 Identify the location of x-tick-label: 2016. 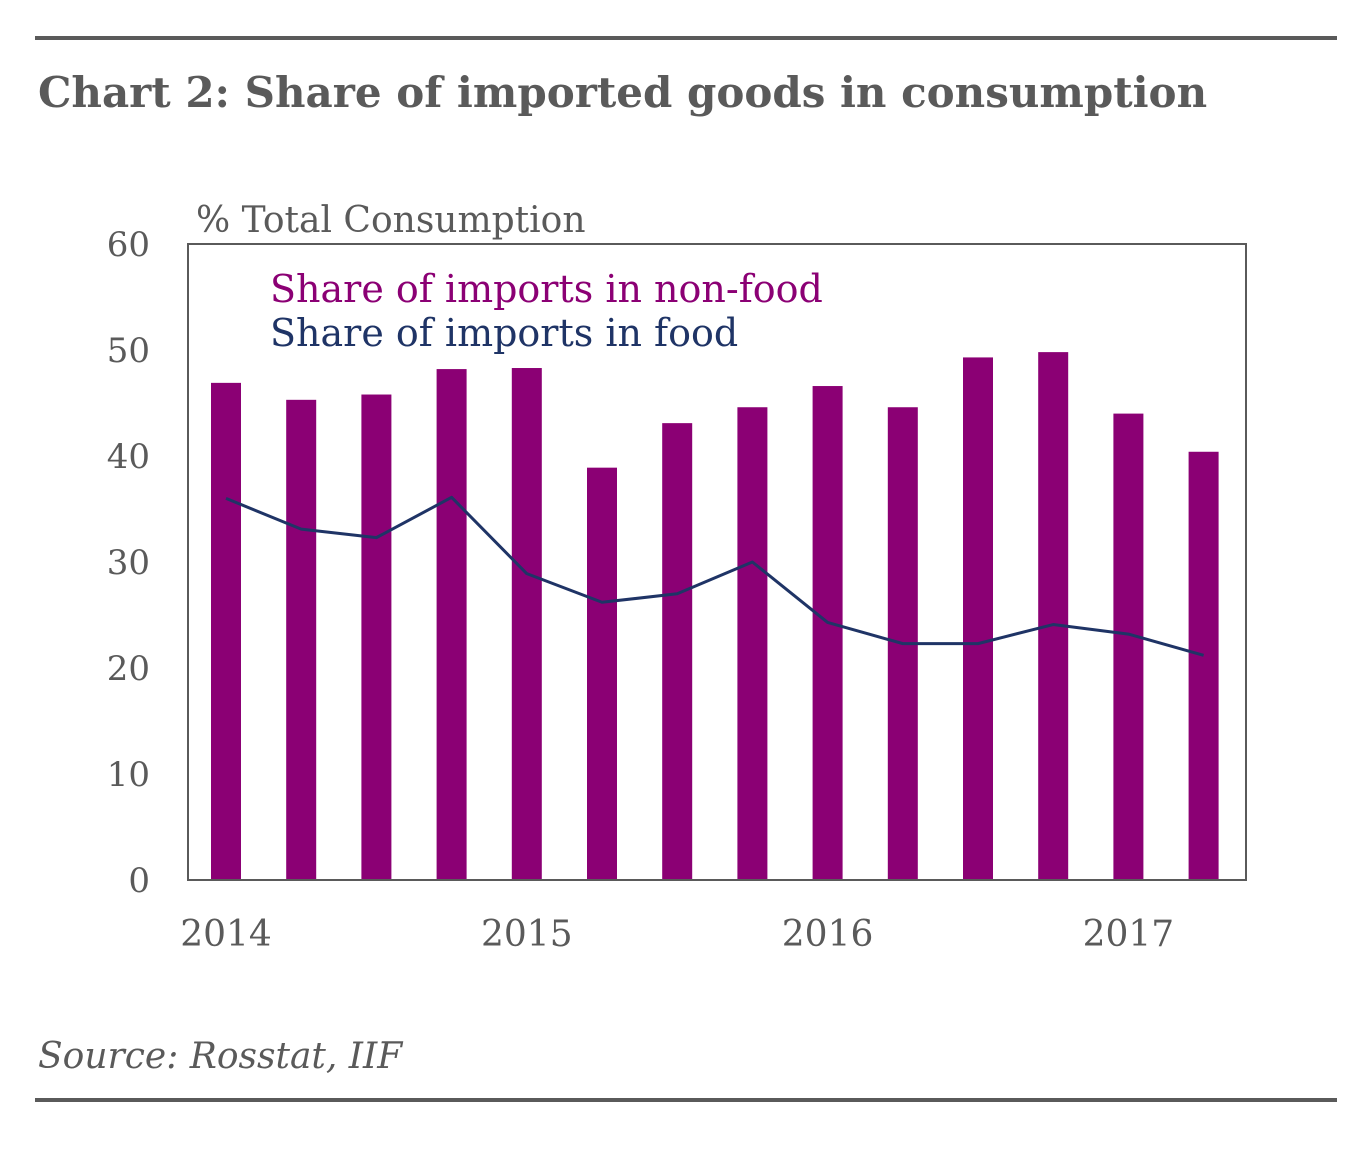
(828, 934).